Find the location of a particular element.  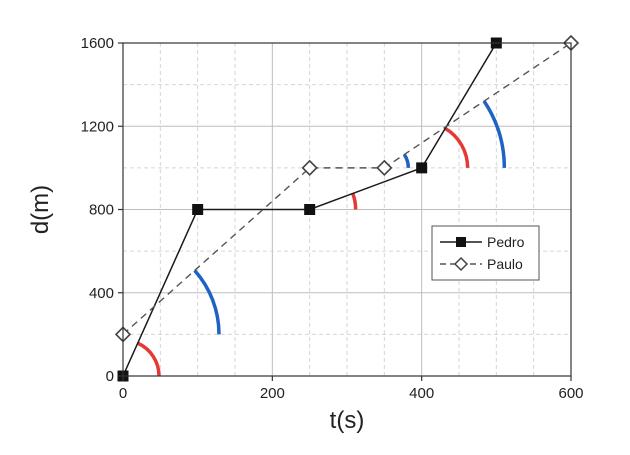

legend-label-paulo: Paulo is located at coordinates (505, 264).